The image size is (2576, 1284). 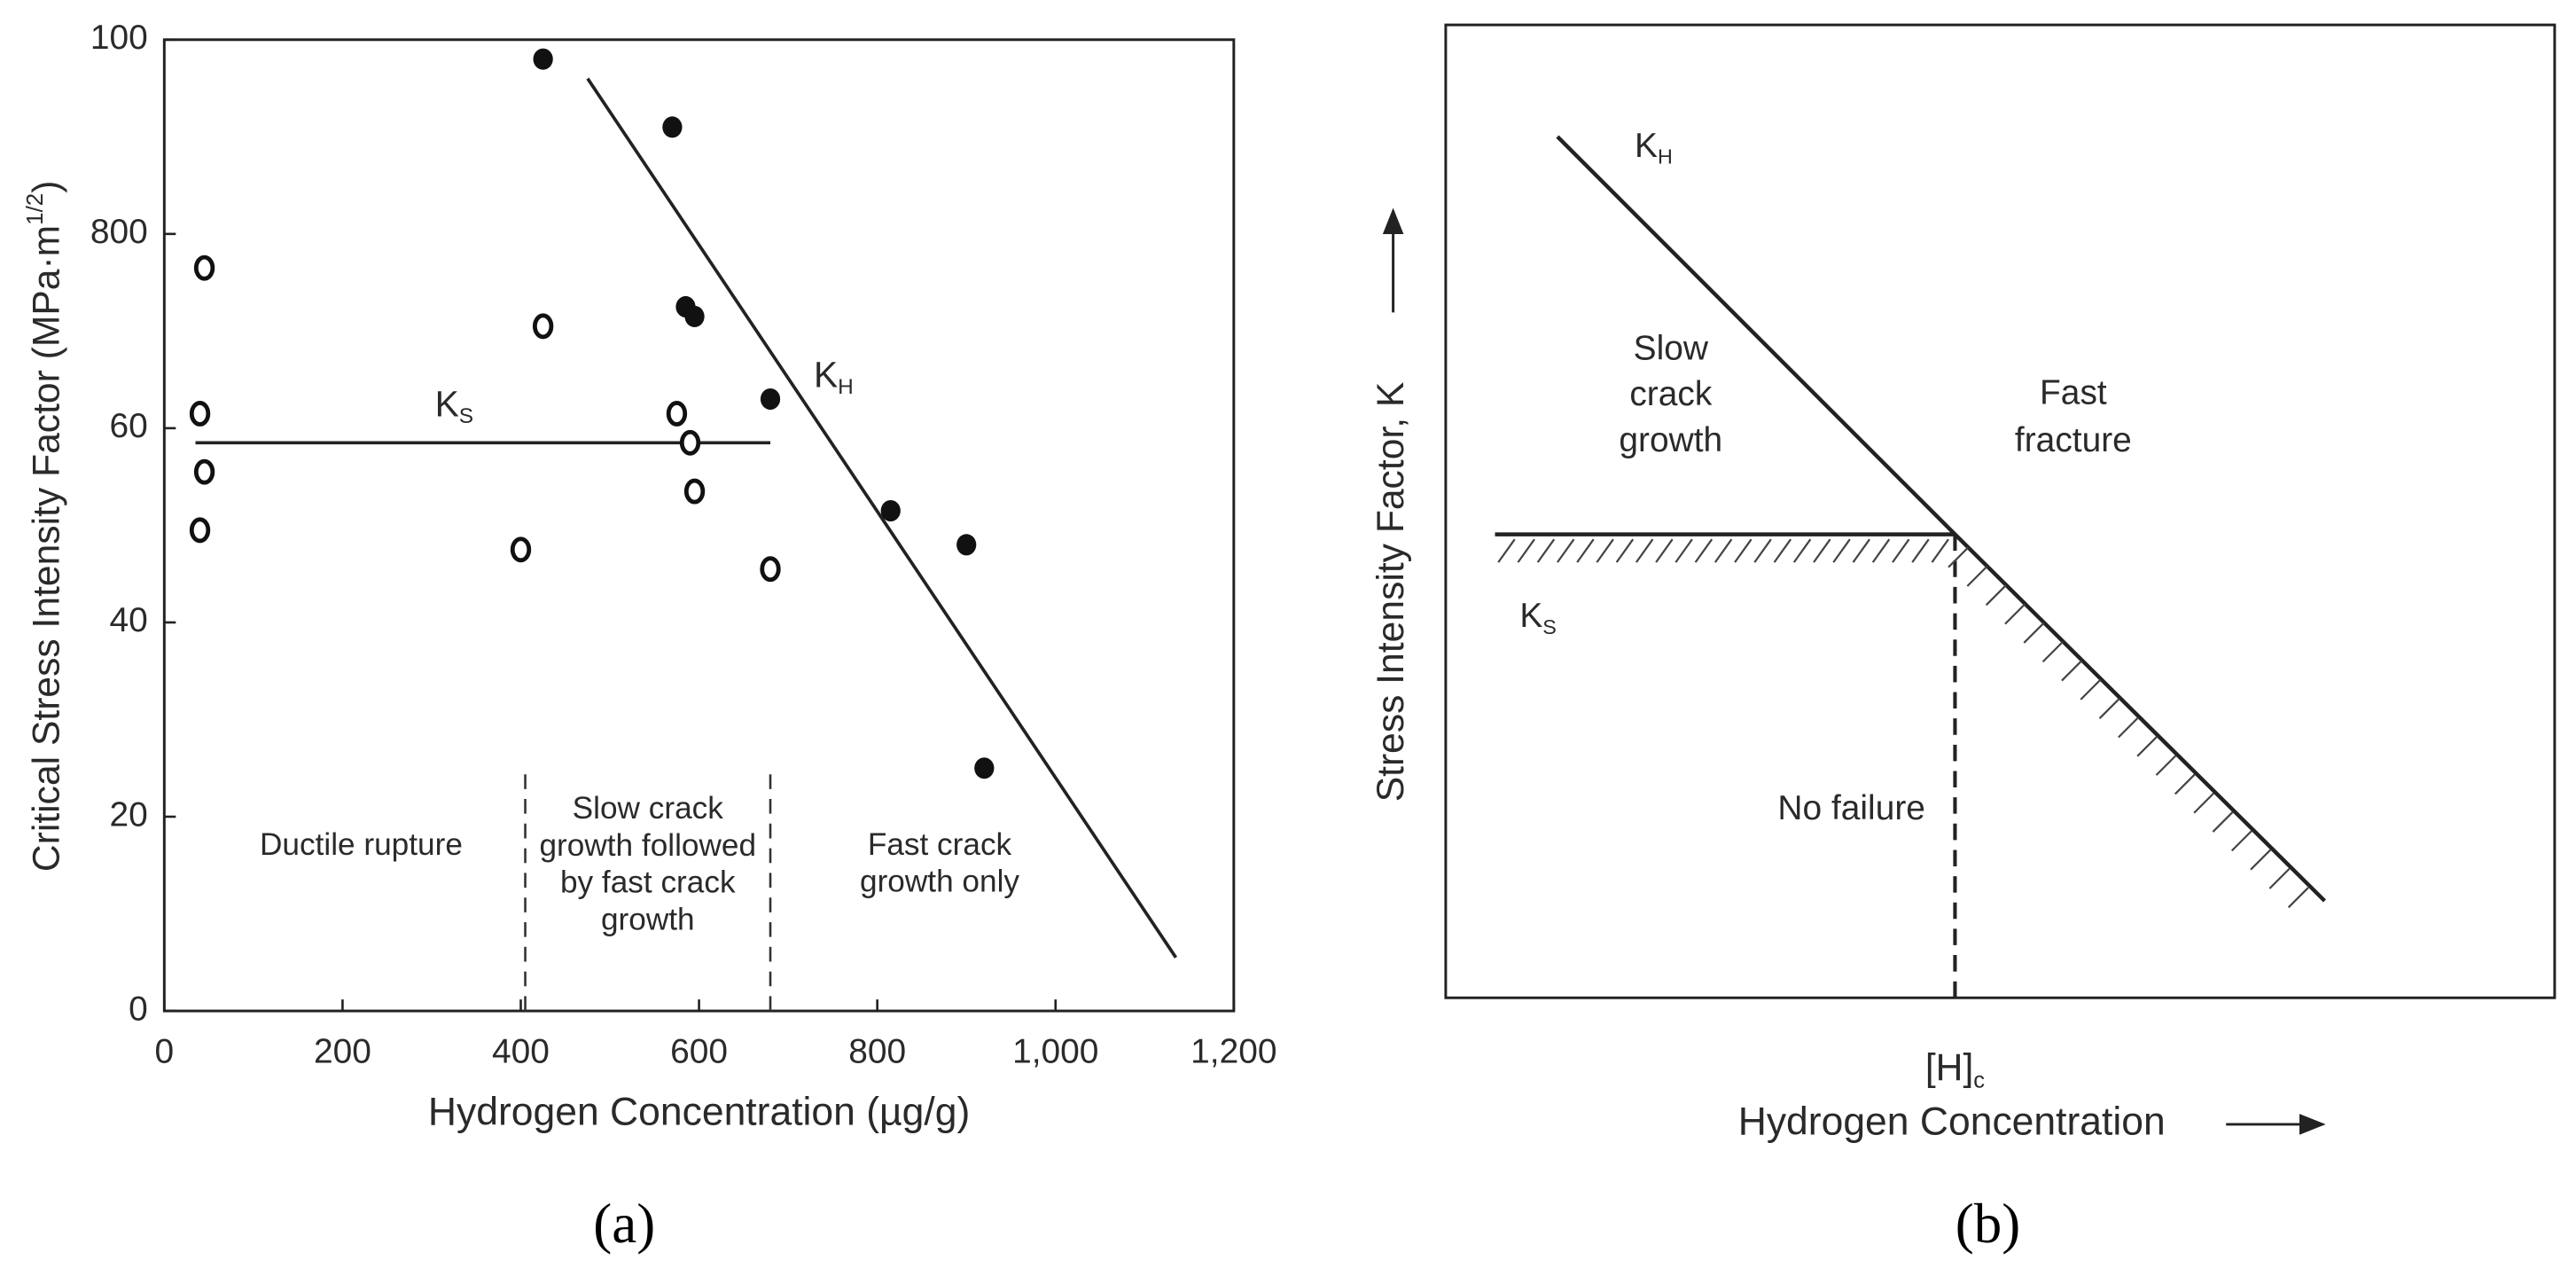 What do you see at coordinates (1530, 616) in the screenshot?
I see `ks-label-main: K` at bounding box center [1530, 616].